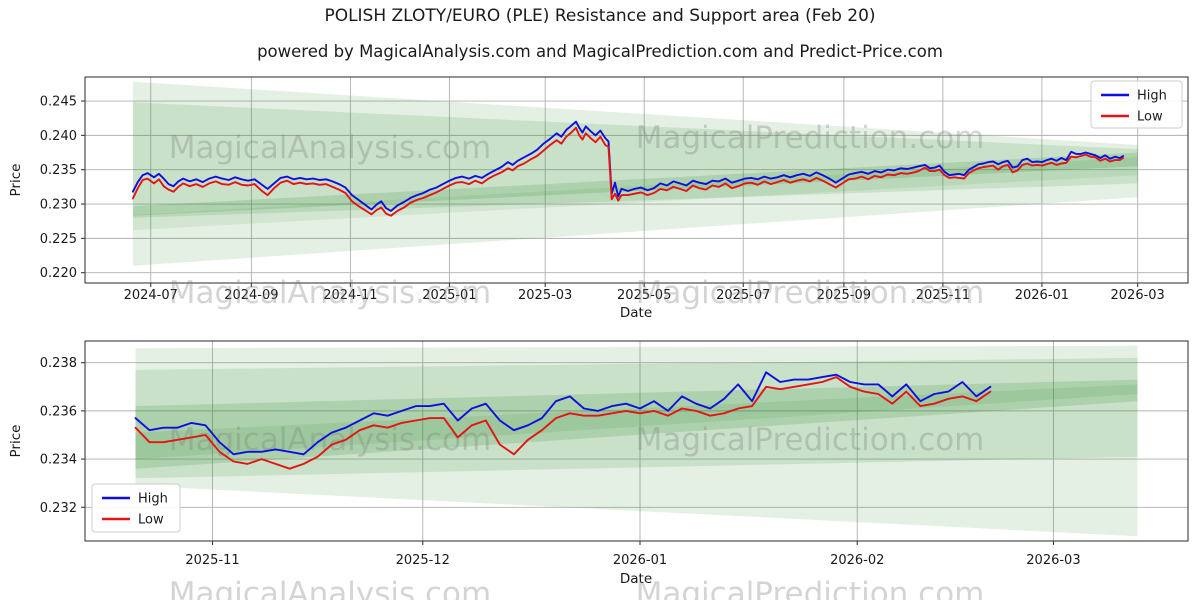  Describe the element at coordinates (350, 295) in the screenshot. I see `x-tick-label: 2024-11` at that location.